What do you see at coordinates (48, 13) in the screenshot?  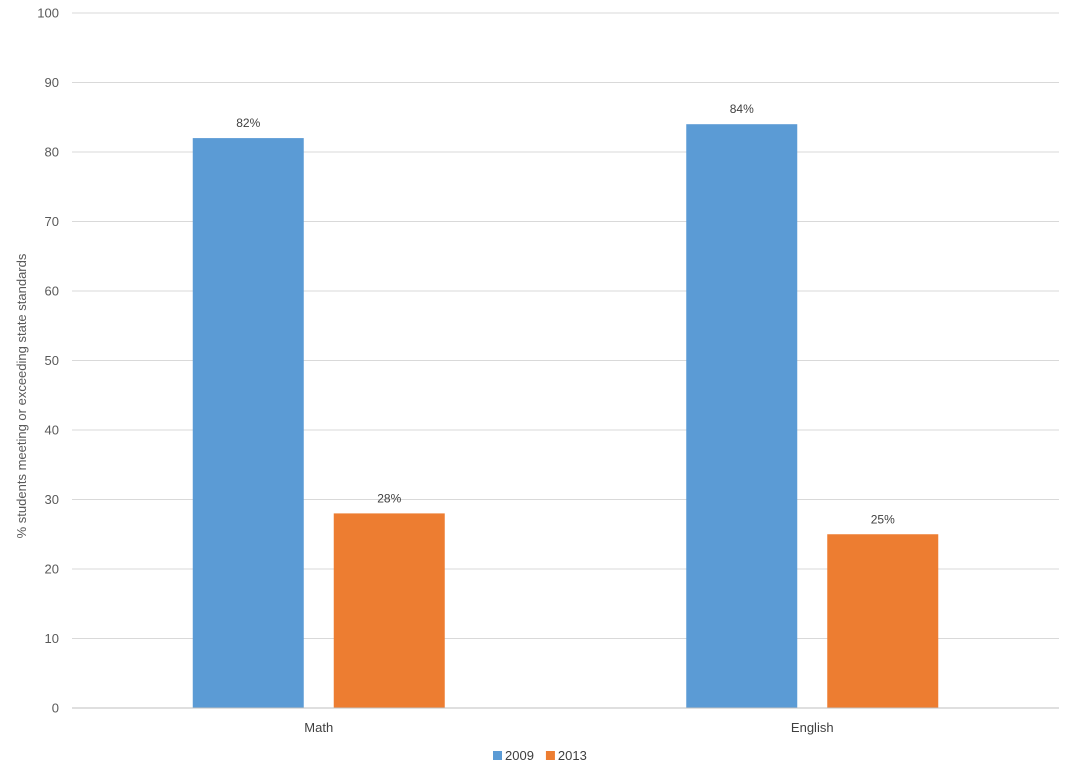 I see `y-tick-label: 100` at bounding box center [48, 13].